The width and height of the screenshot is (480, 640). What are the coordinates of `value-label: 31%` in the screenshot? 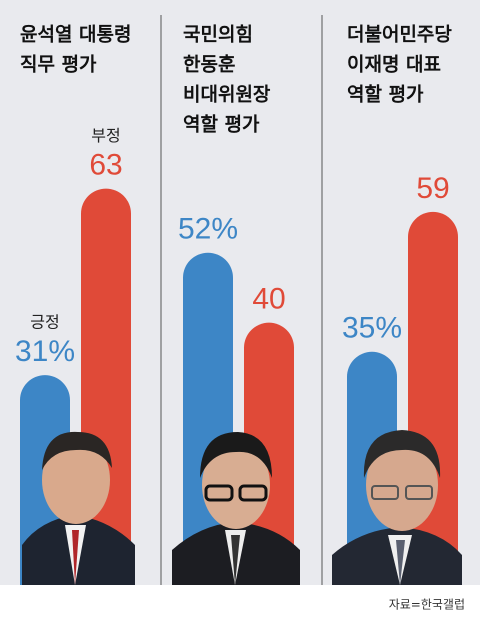 It's located at (45, 351).